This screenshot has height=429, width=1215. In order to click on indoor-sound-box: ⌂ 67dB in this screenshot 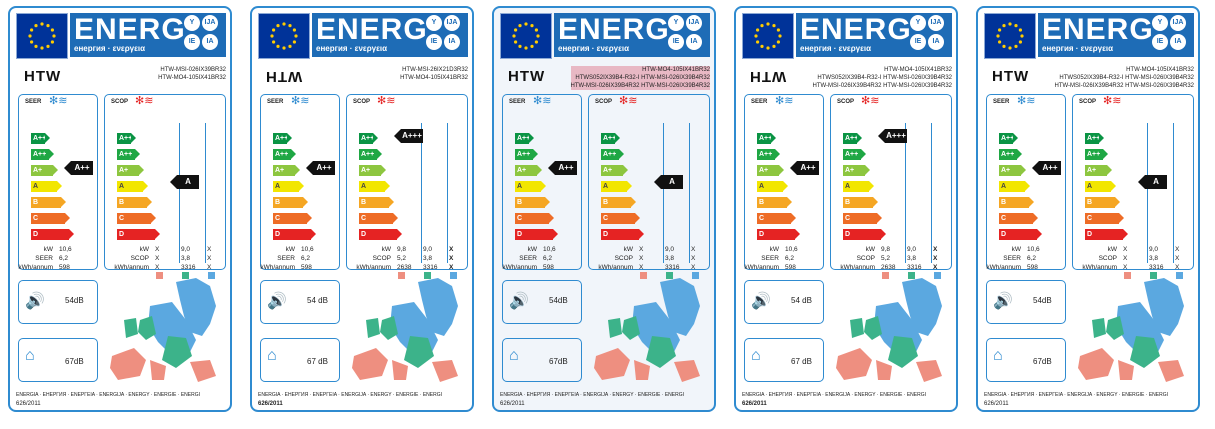, I will do `click(58, 360)`.